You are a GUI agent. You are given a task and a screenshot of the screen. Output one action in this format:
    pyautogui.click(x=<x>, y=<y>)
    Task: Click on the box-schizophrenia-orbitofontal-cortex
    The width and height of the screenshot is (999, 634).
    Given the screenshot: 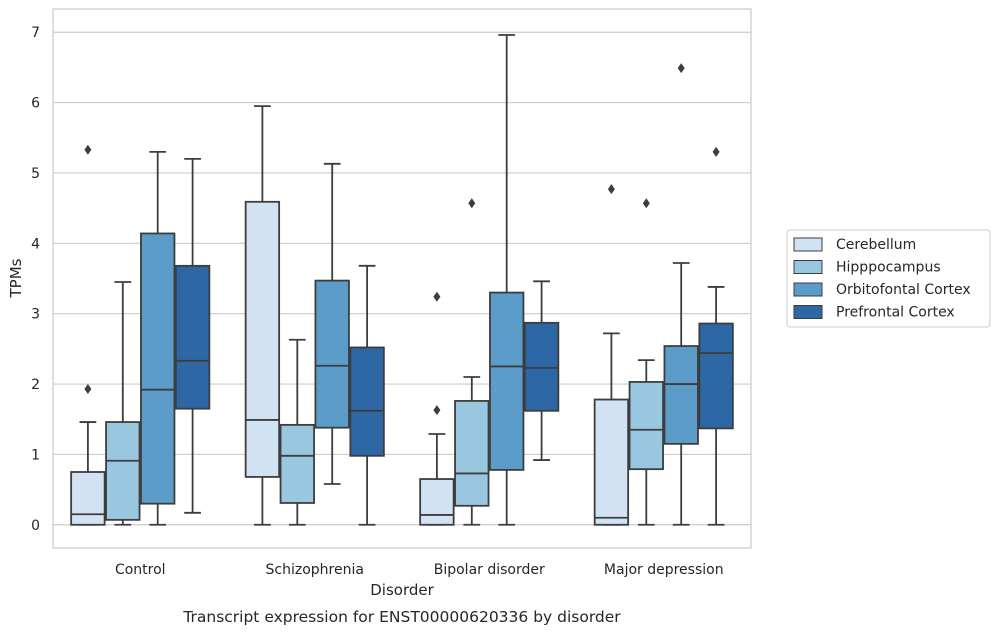 What is the action you would take?
    pyautogui.click(x=332, y=323)
    